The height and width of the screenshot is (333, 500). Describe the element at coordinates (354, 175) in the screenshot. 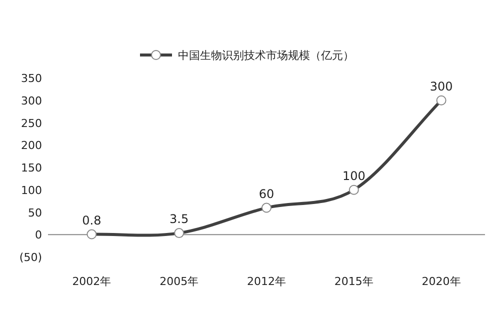

I see `data-label: 100` at that location.